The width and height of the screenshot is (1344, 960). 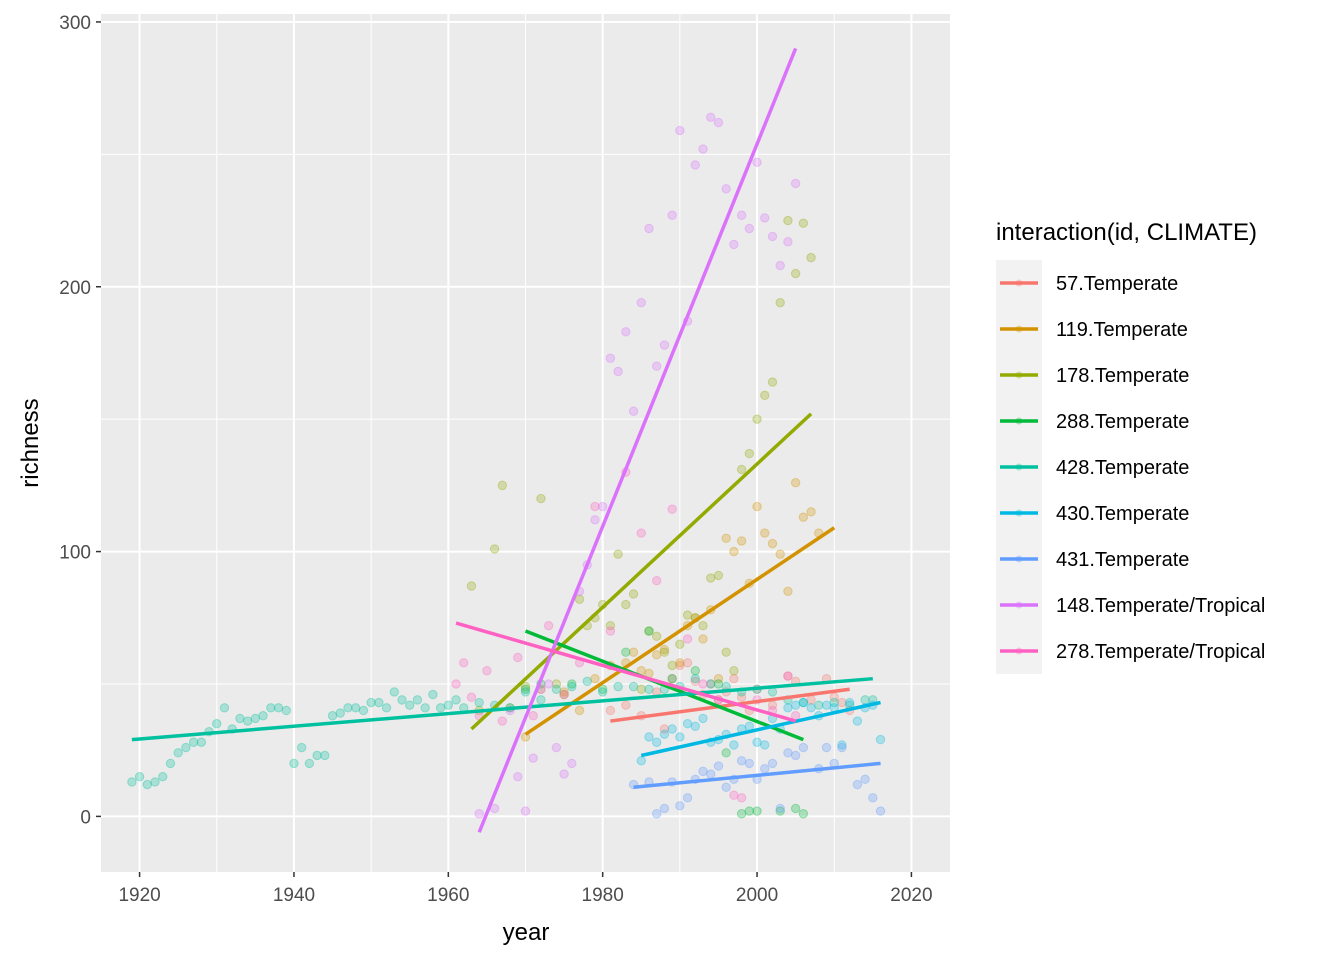 I want to click on legend-label: 430.Temperate, so click(x=1122, y=514).